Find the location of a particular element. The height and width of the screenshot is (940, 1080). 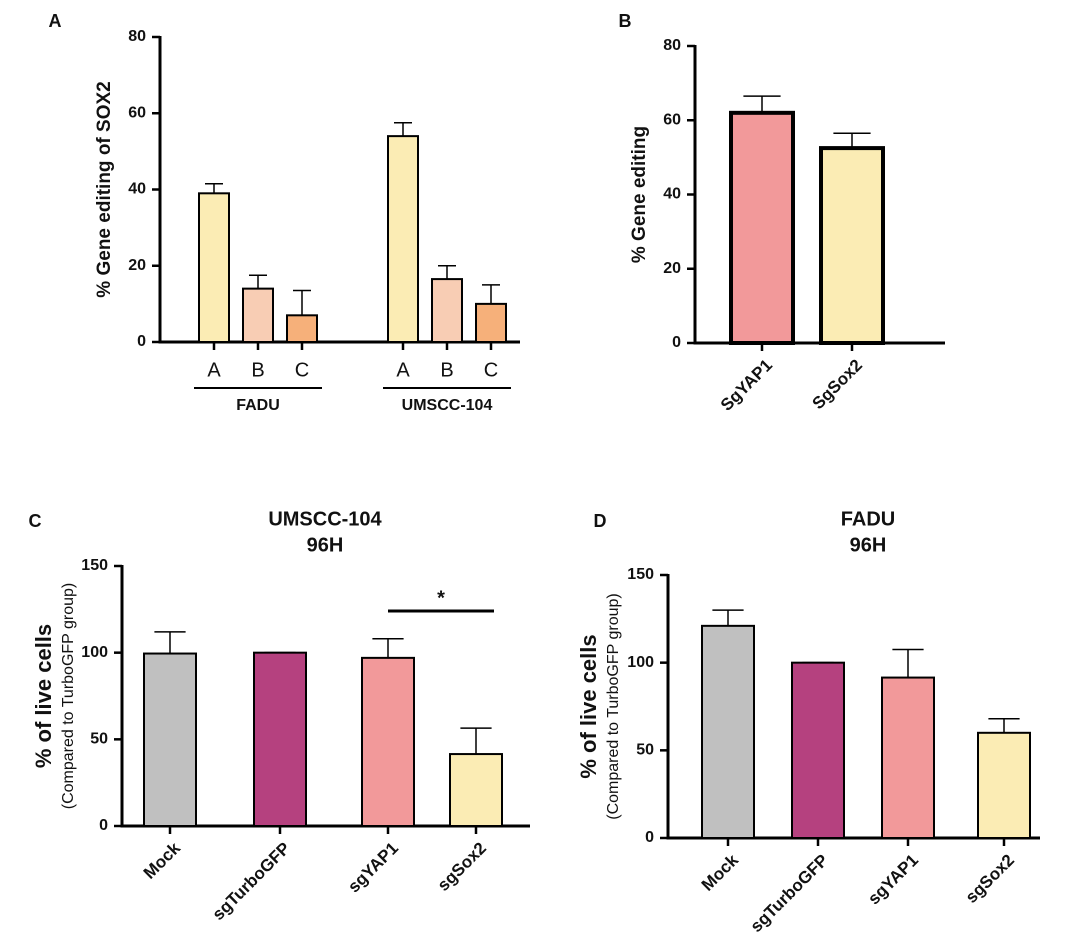

significance-label: * is located at coordinates (441, 598).